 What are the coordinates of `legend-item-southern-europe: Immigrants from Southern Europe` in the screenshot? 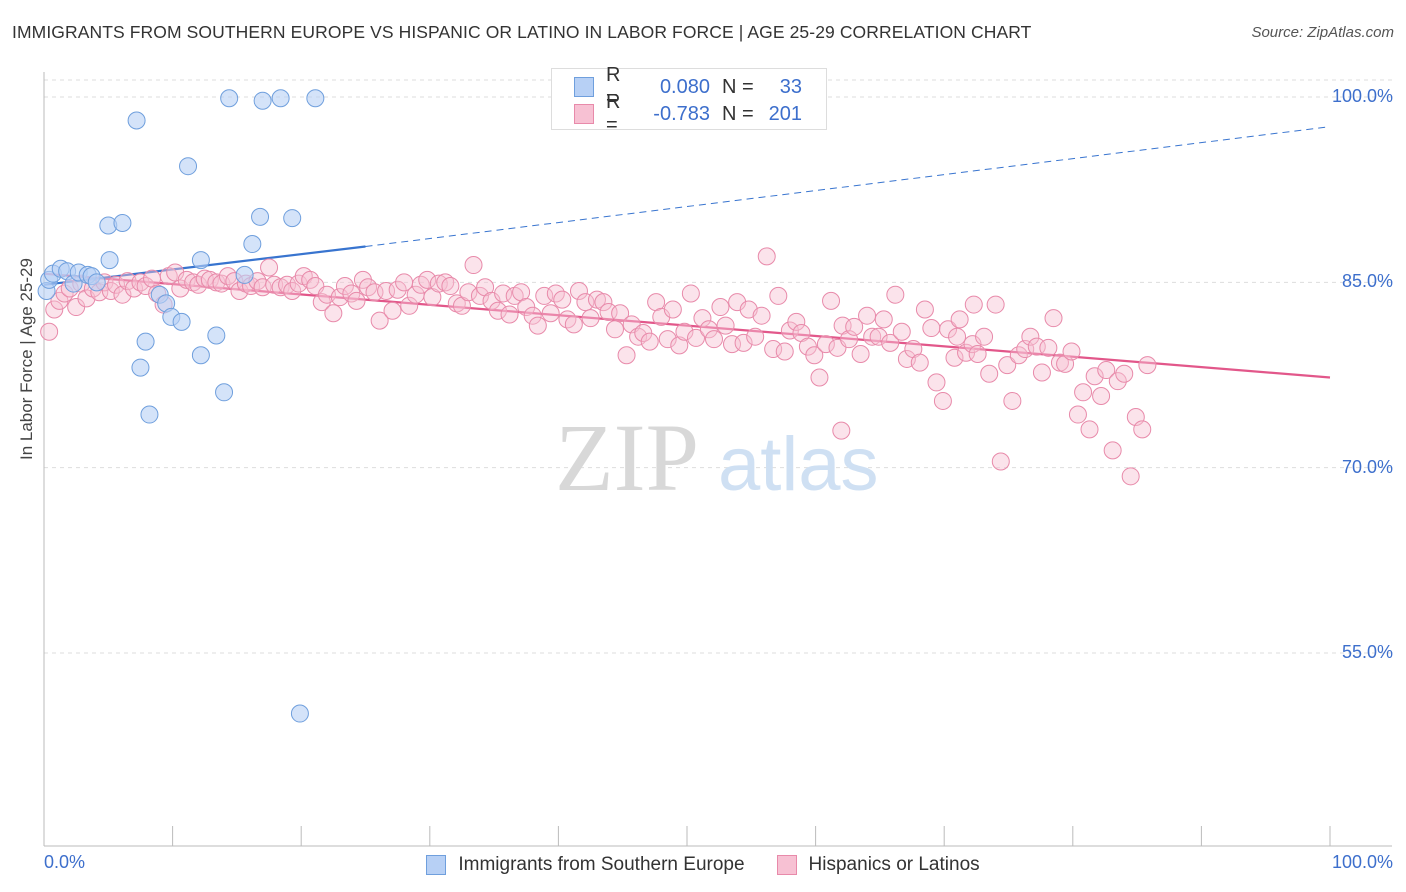 It's located at (585, 865).